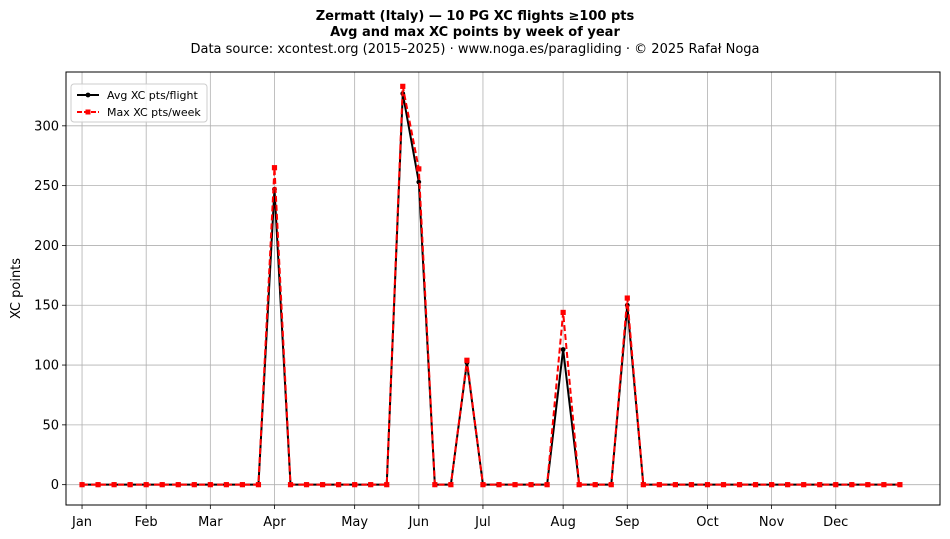 The width and height of the screenshot is (950, 539). Describe the element at coordinates (146, 522) in the screenshot. I see `x-tick-label: Feb` at that location.